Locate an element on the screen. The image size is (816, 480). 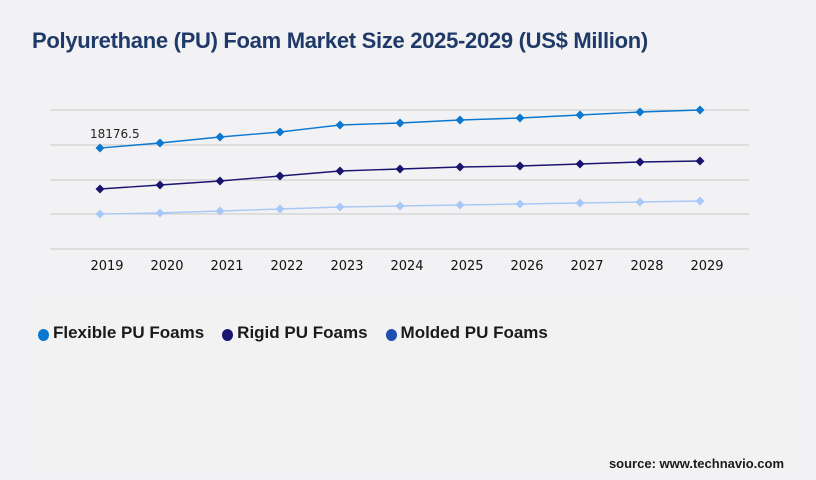
x-tick-label: 2020 is located at coordinates (166, 266).